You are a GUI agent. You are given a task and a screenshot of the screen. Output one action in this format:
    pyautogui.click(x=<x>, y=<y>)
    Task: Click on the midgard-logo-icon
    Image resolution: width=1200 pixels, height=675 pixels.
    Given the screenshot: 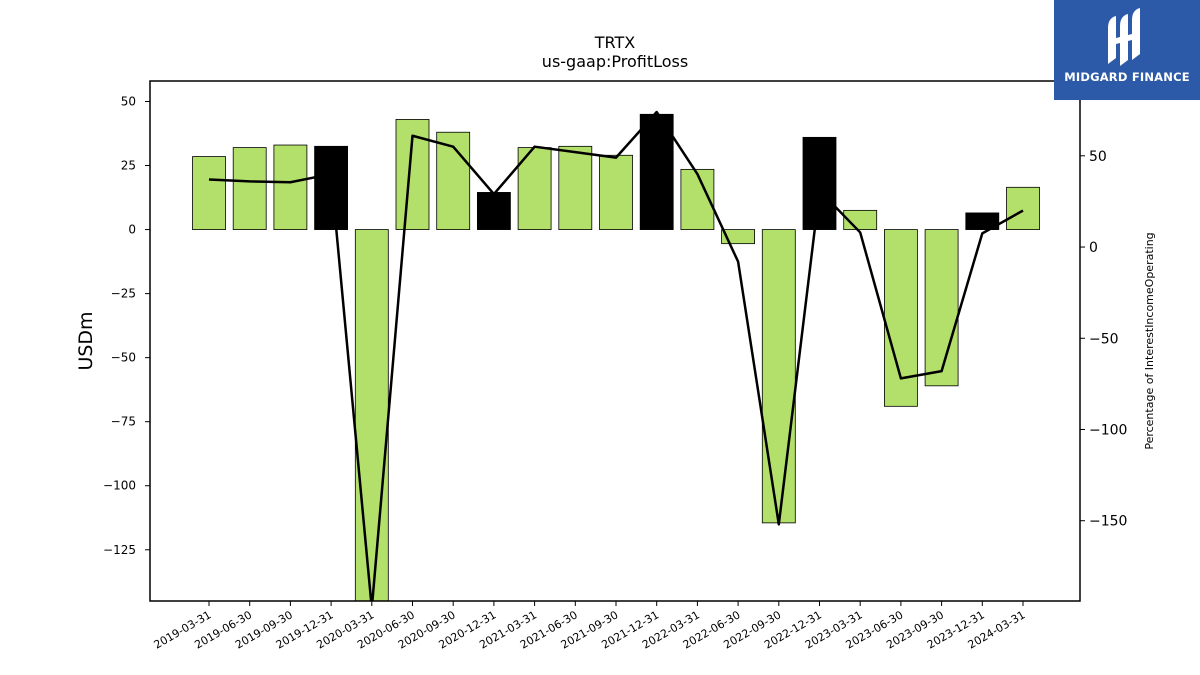 What is the action you would take?
    pyautogui.click(x=1124, y=37)
    